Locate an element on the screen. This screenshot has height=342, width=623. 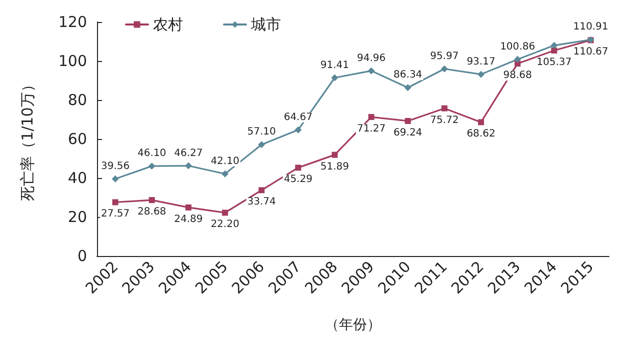
y-tick-label: 40 is located at coordinates (77, 178).